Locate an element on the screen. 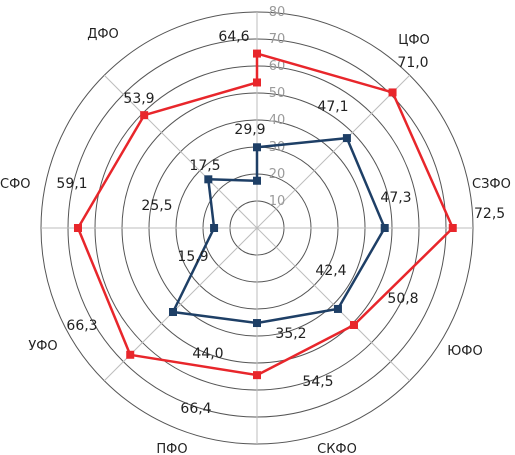  r-ticks: 10 20 30 40 50 60 70 80 is located at coordinates (277, 107).